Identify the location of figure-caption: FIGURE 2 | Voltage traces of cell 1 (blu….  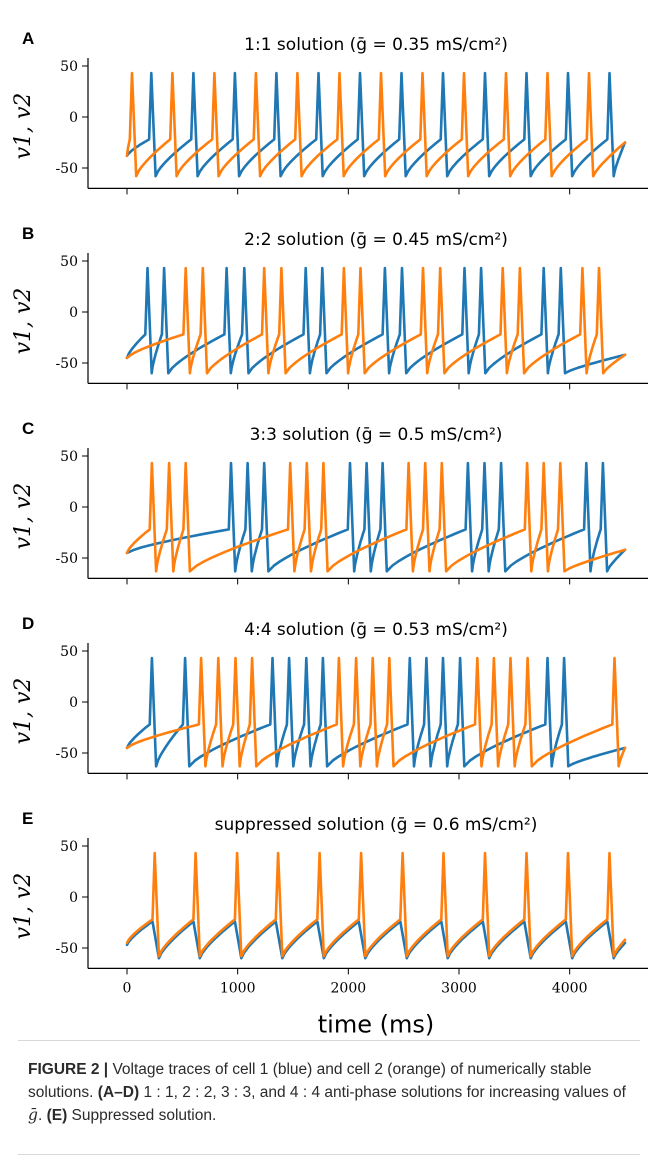
(334, 1092).